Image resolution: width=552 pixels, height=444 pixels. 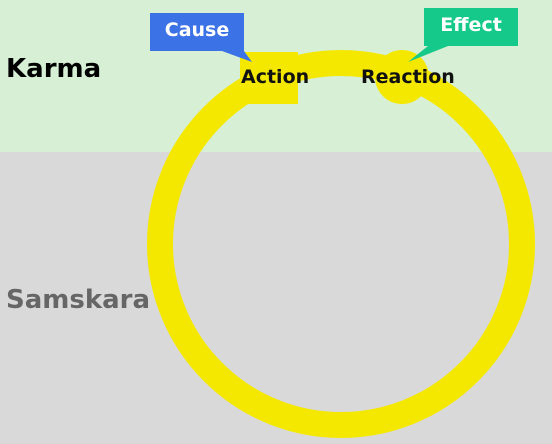 What do you see at coordinates (275, 77) in the screenshot?
I see `action-label: Action` at bounding box center [275, 77].